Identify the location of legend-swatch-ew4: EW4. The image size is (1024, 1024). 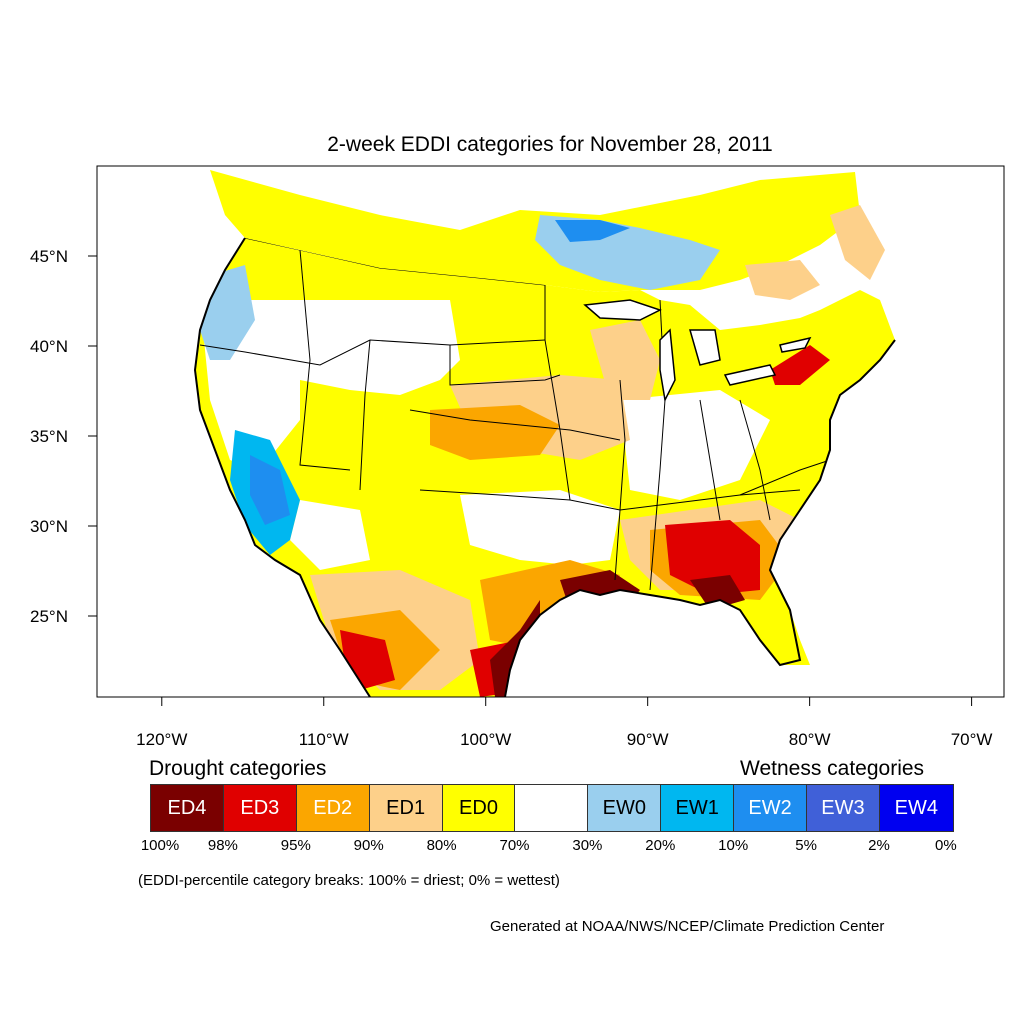
(916, 808).